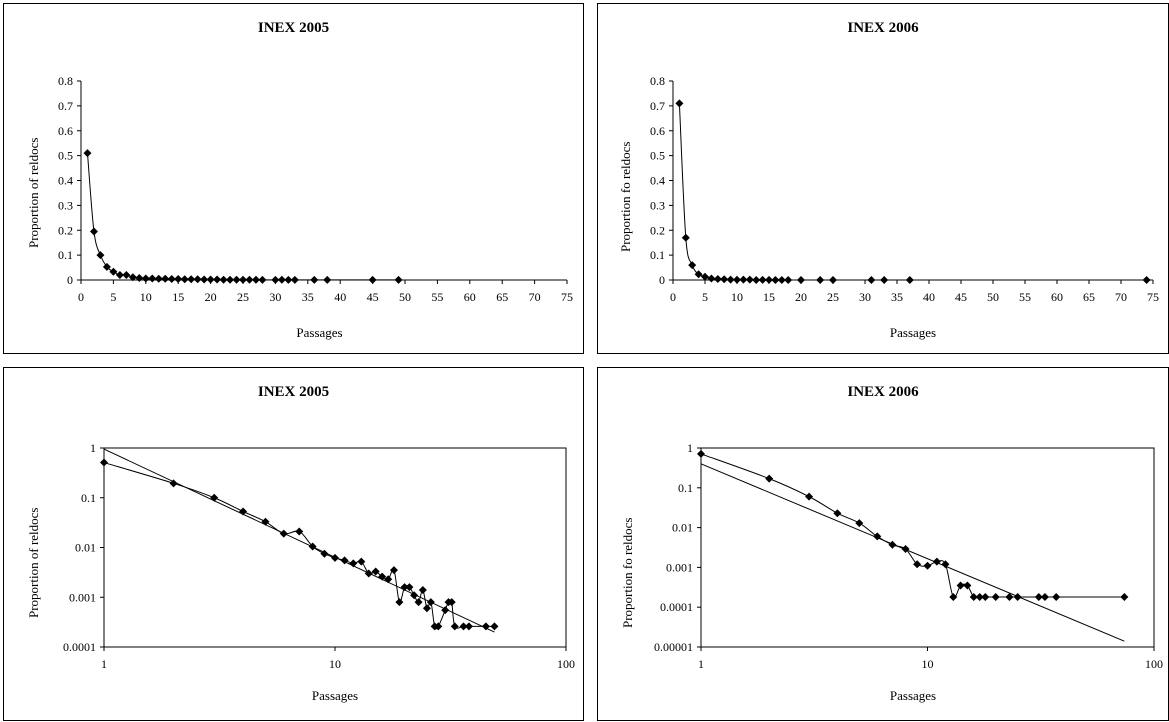 The width and height of the screenshot is (1169, 722). Describe the element at coordinates (113, 297) in the screenshot. I see `x-tick-label: 5` at that location.